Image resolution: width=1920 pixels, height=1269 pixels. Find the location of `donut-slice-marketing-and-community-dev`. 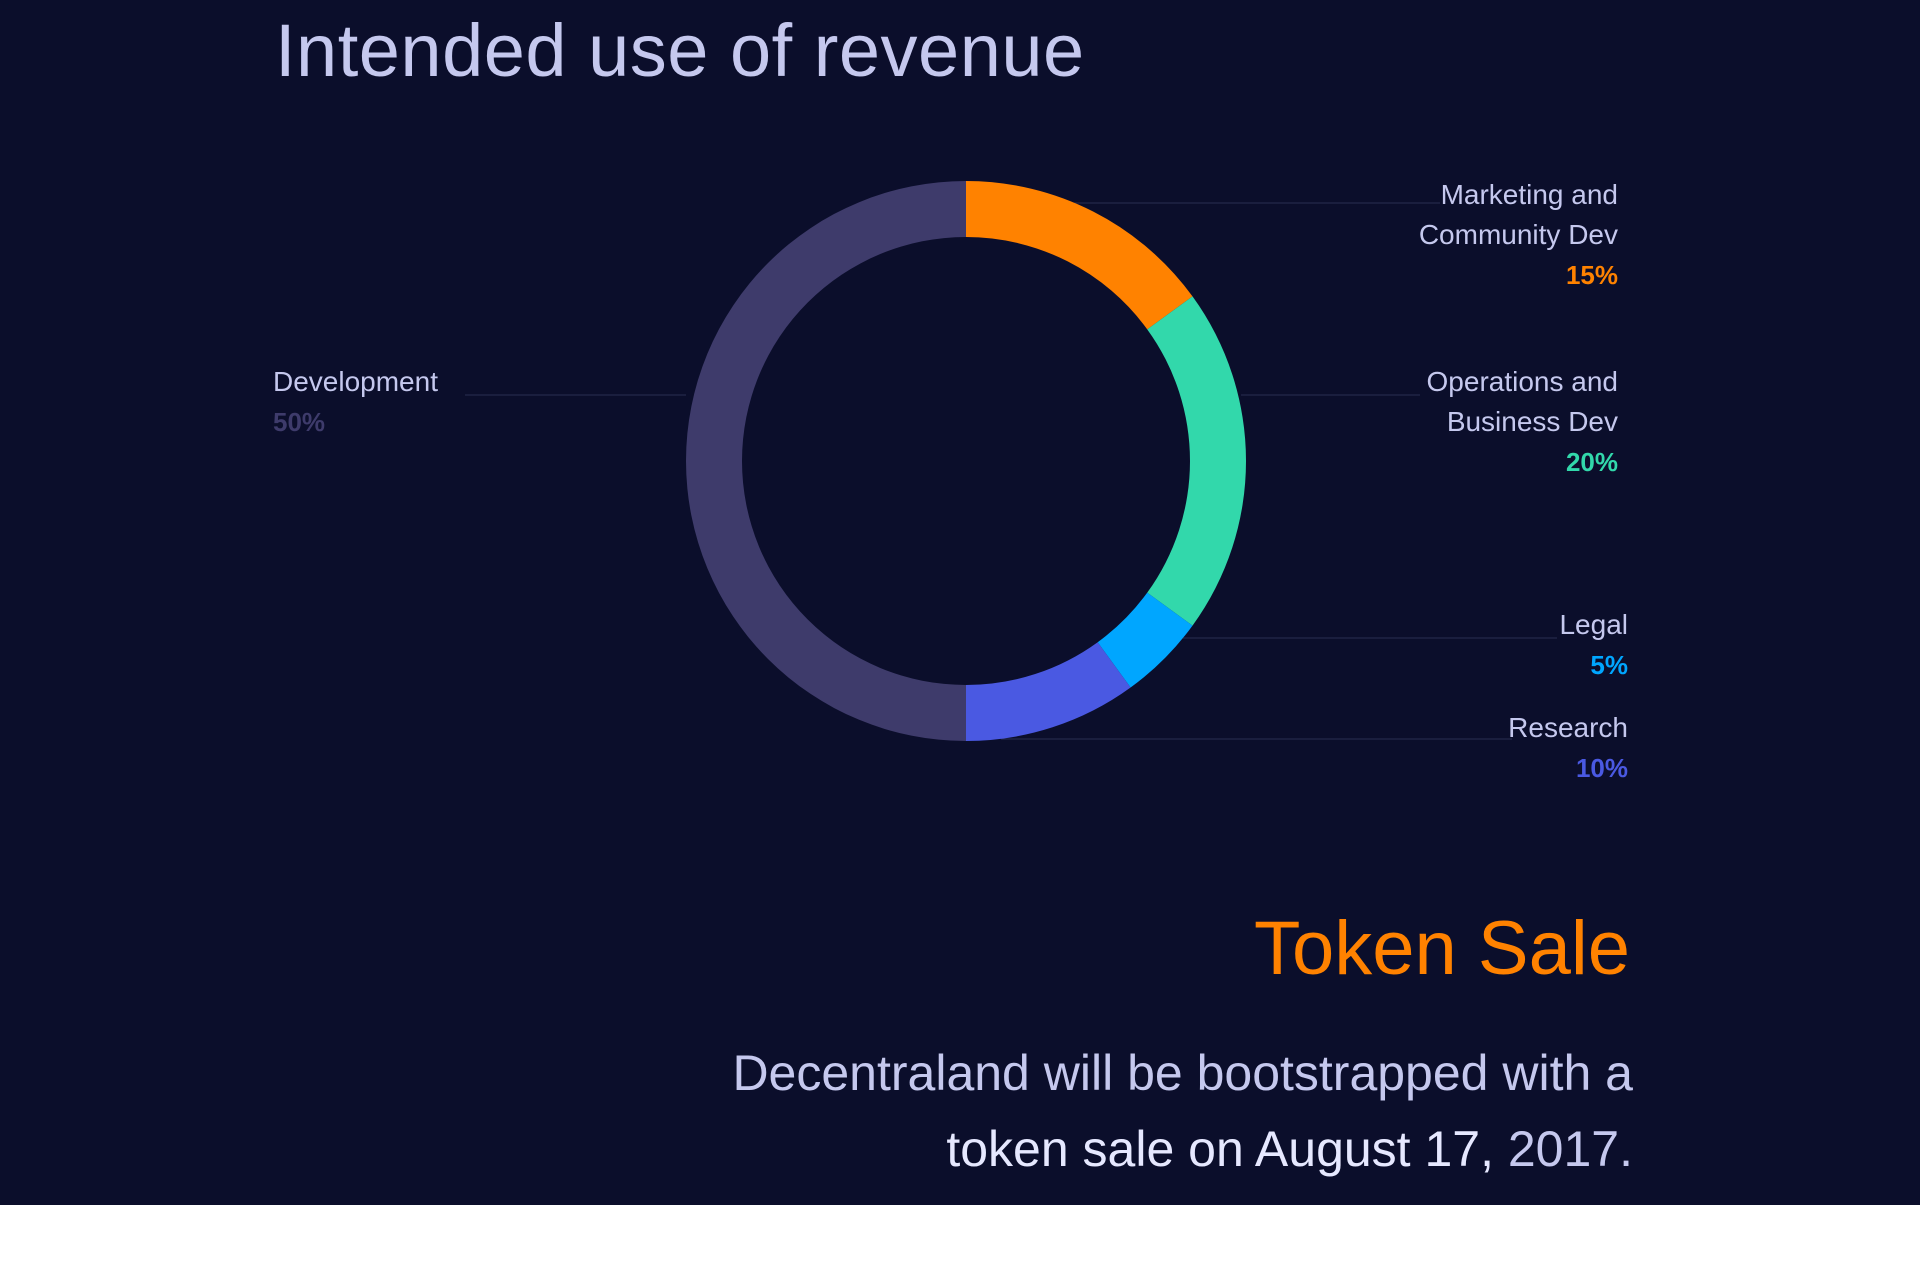

donut-slice-marketing-and-community-dev is located at coordinates (1079, 255).